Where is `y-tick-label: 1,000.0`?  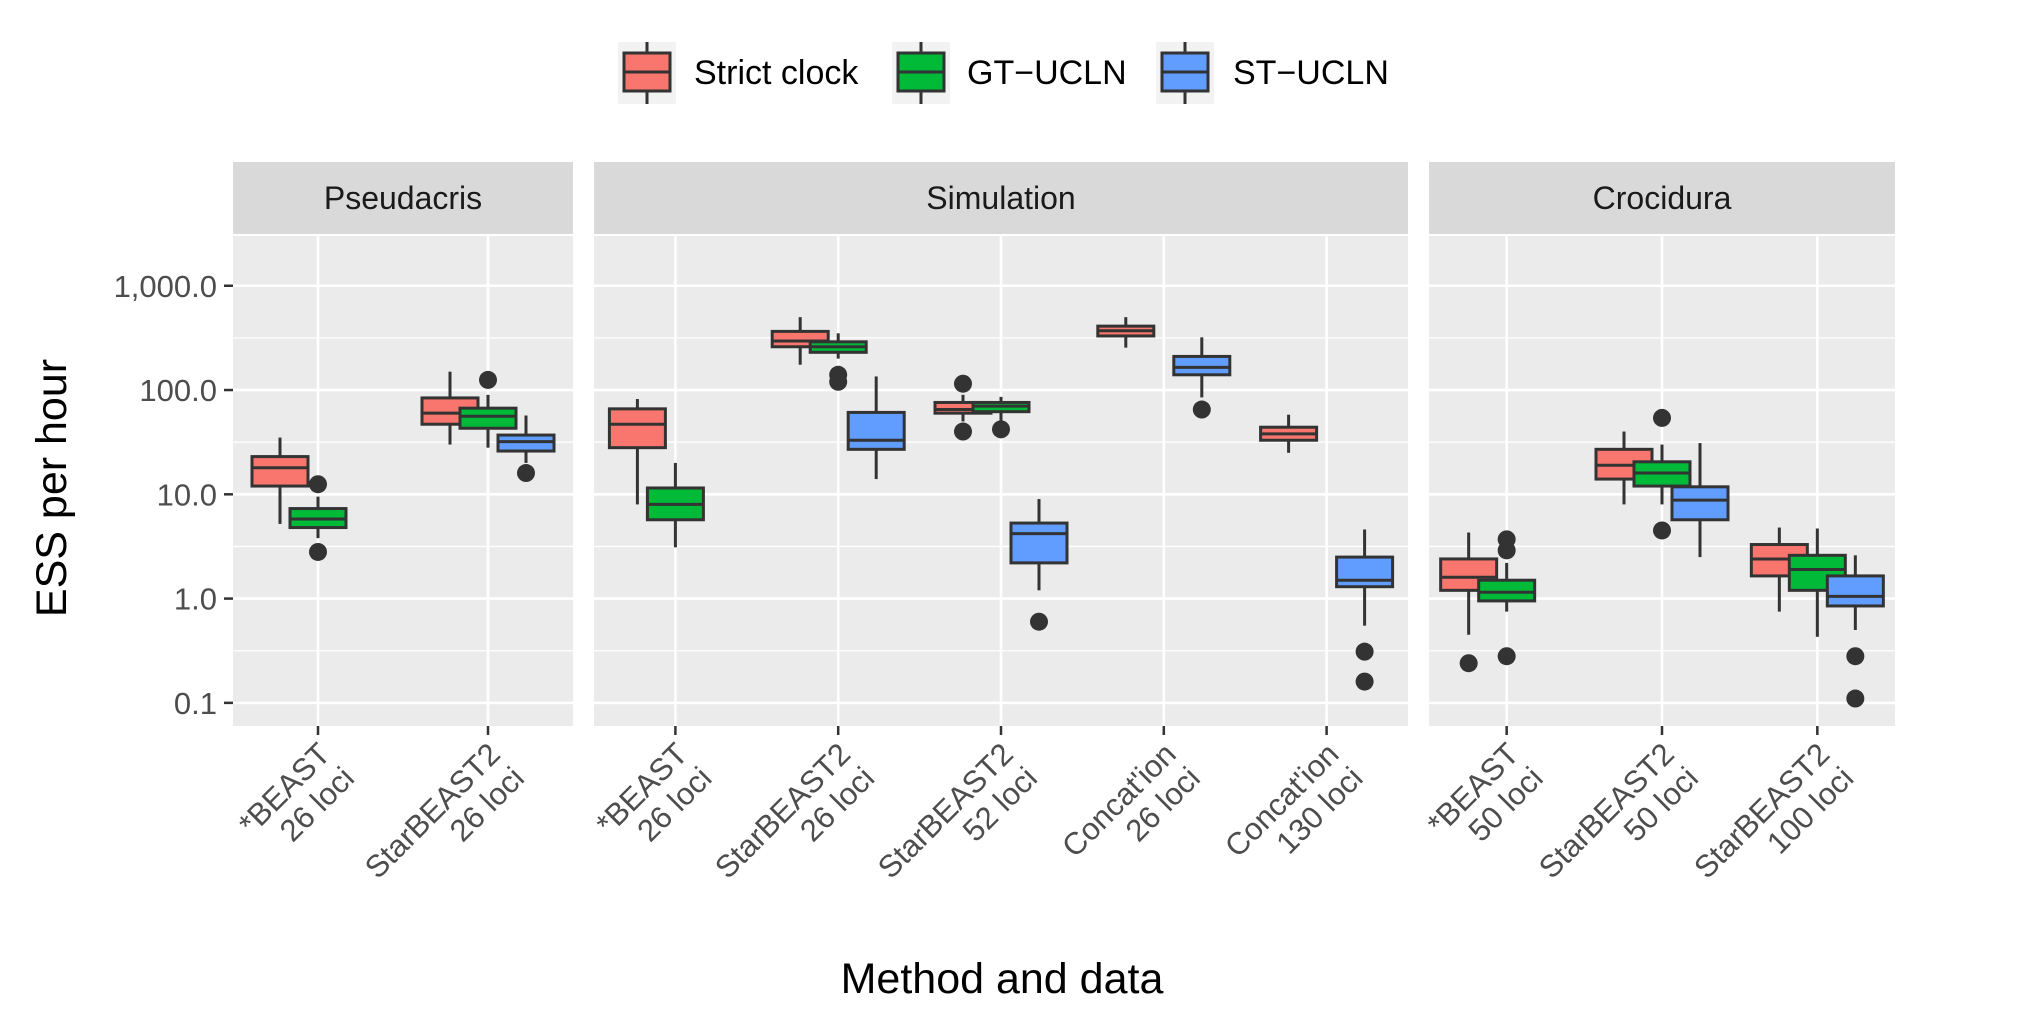 y-tick-label: 1,000.0 is located at coordinates (165, 286).